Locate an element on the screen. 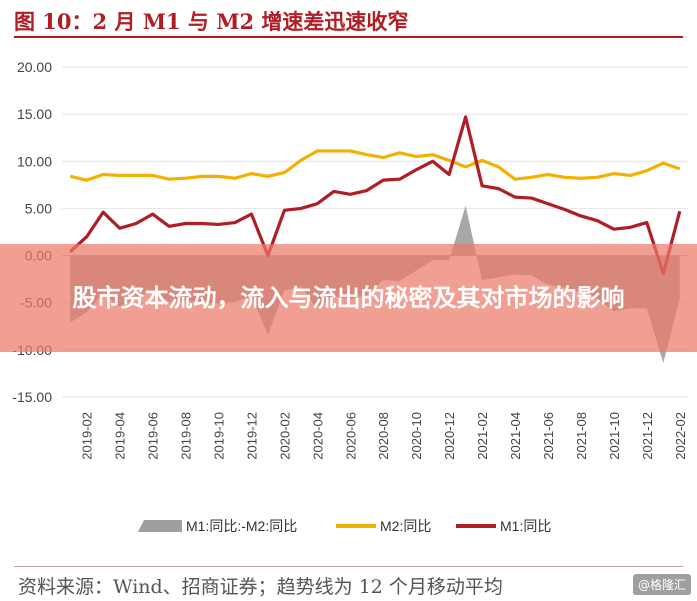 The image size is (697, 601). x-tick-label: 2019-02 is located at coordinates (87, 436).